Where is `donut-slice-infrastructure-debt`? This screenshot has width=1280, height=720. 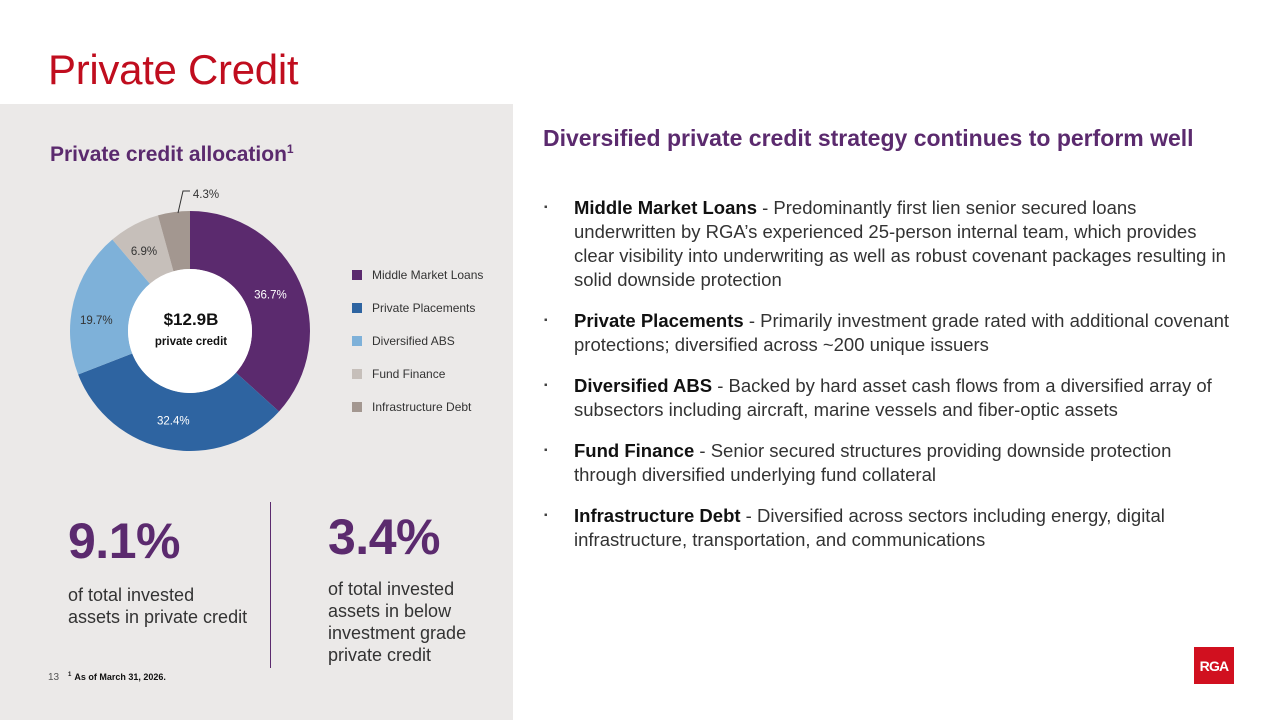 donut-slice-infrastructure-debt is located at coordinates (173, 241).